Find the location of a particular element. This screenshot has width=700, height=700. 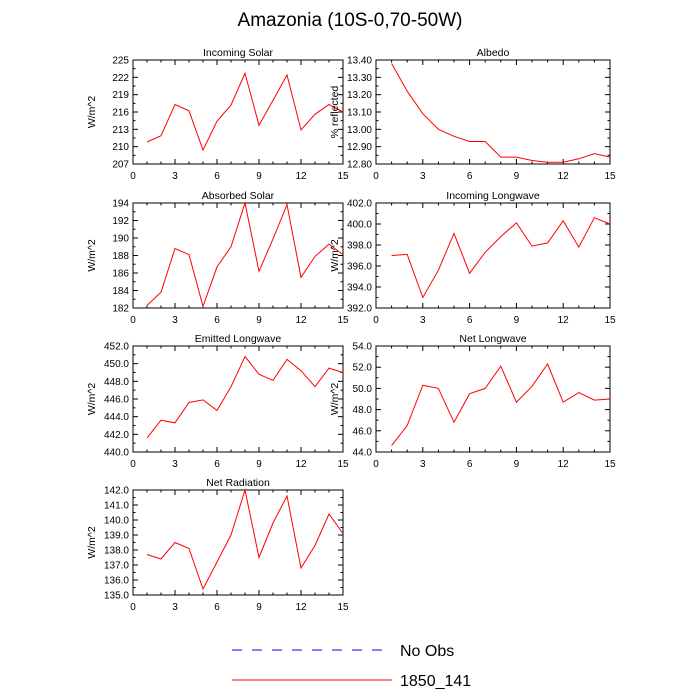

y-tick-label: 396.0 is located at coordinates (359, 267).